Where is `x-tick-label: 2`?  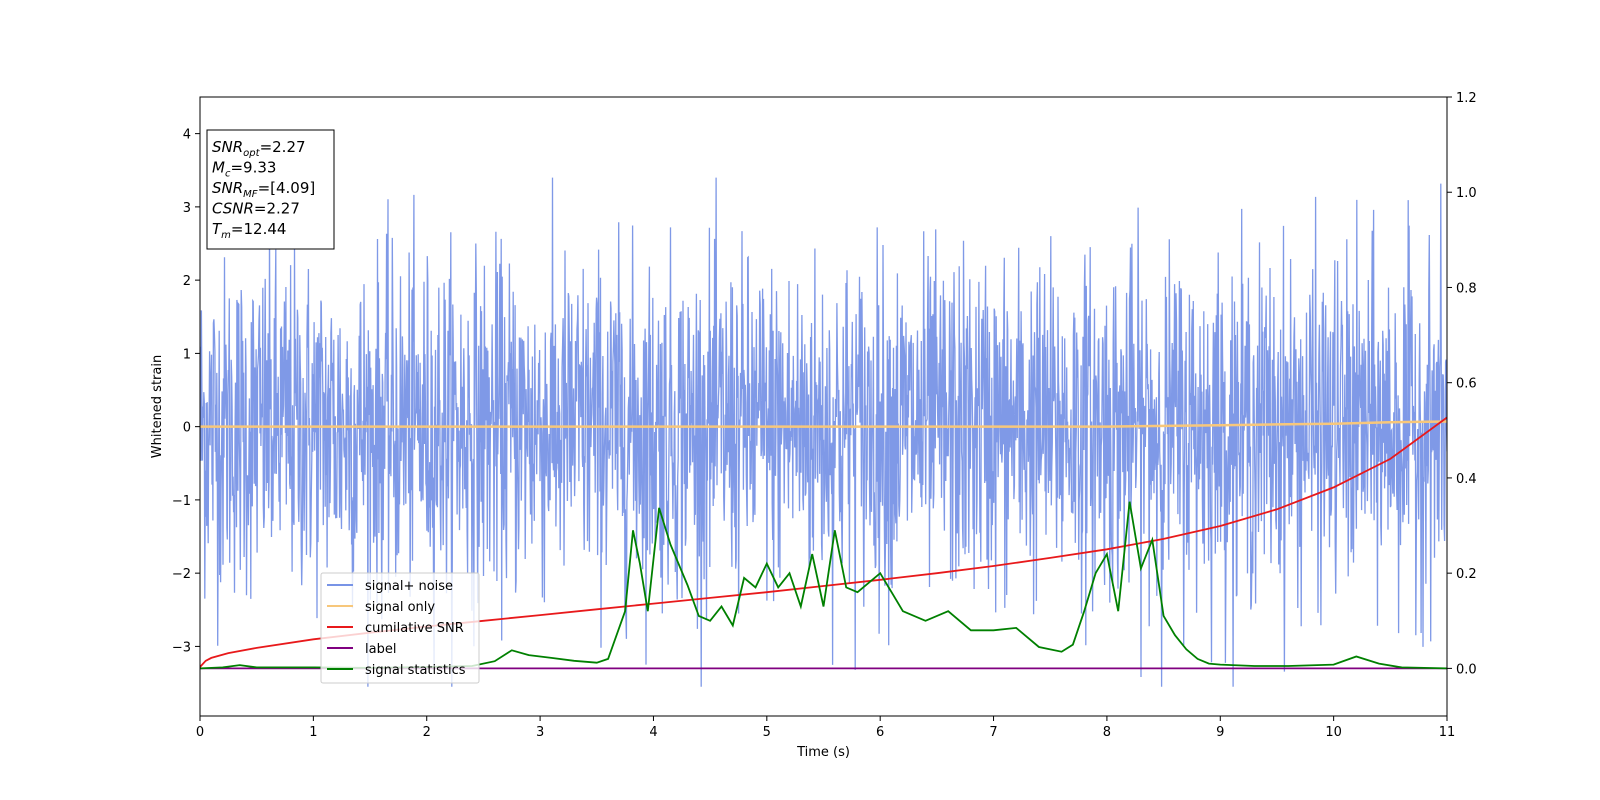
x-tick-label: 2 is located at coordinates (427, 732).